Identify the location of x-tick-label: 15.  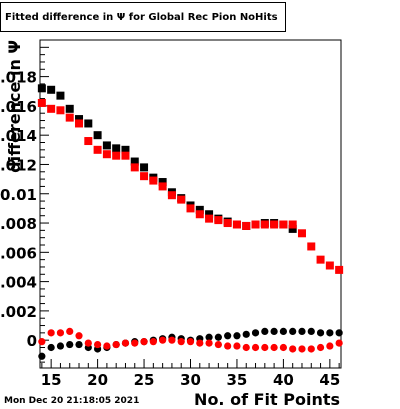
(51, 380).